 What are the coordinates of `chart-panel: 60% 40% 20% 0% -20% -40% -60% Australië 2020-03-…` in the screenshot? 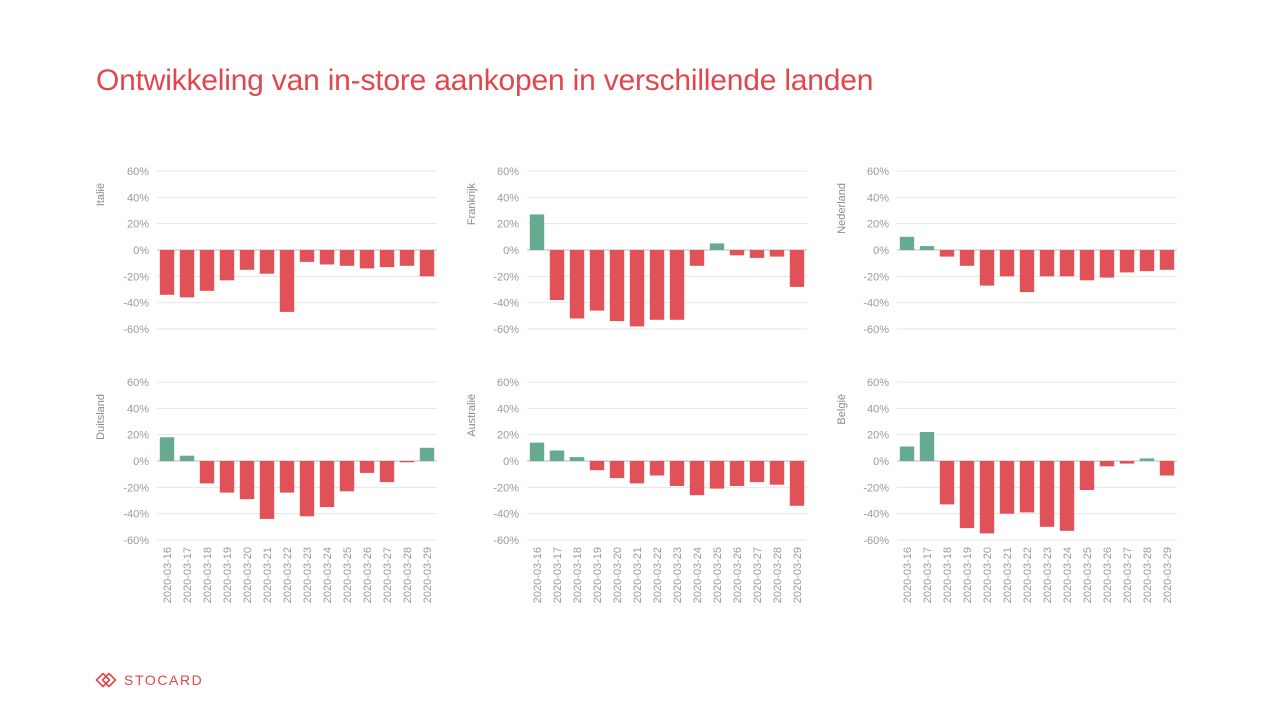 It's located at (636, 490).